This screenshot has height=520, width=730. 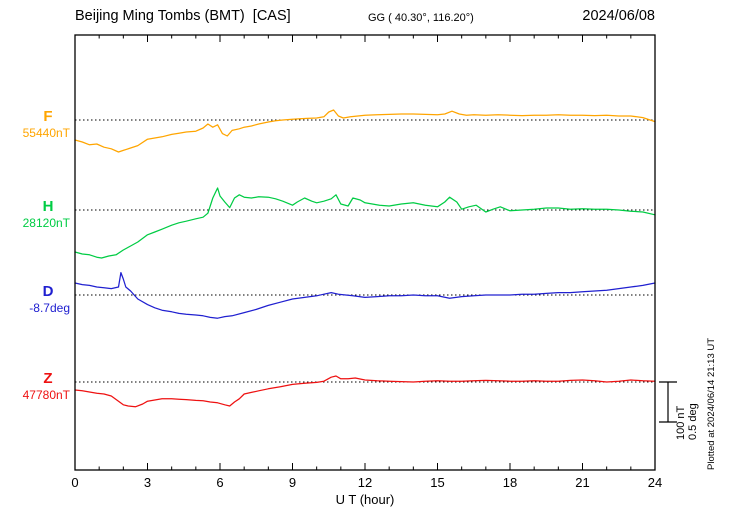 What do you see at coordinates (183, 16) in the screenshot?
I see `station-title: Beijing Ming Tombs (BMT) [CAS]` at bounding box center [183, 16].